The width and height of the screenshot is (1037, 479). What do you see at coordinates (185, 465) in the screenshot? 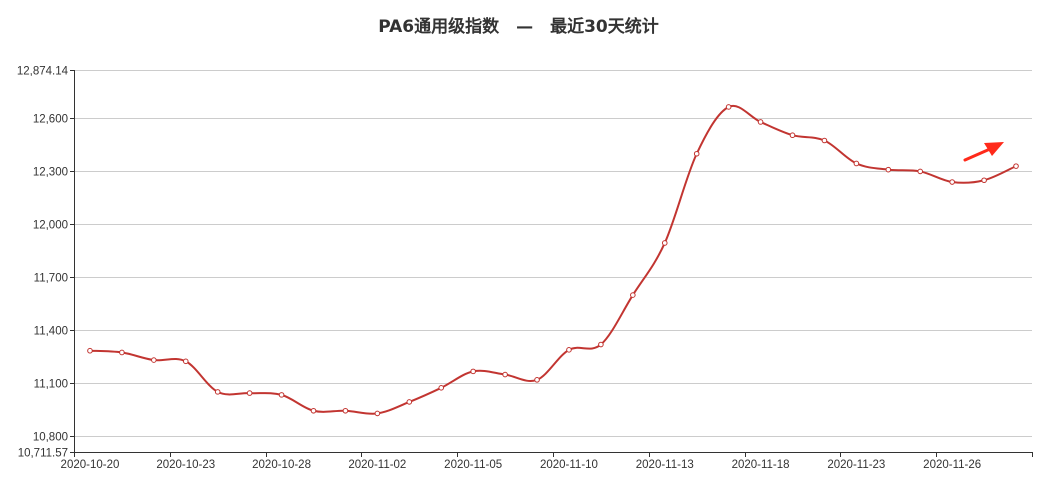
I see `x-tick-label: 2020-10-23` at bounding box center [185, 465].